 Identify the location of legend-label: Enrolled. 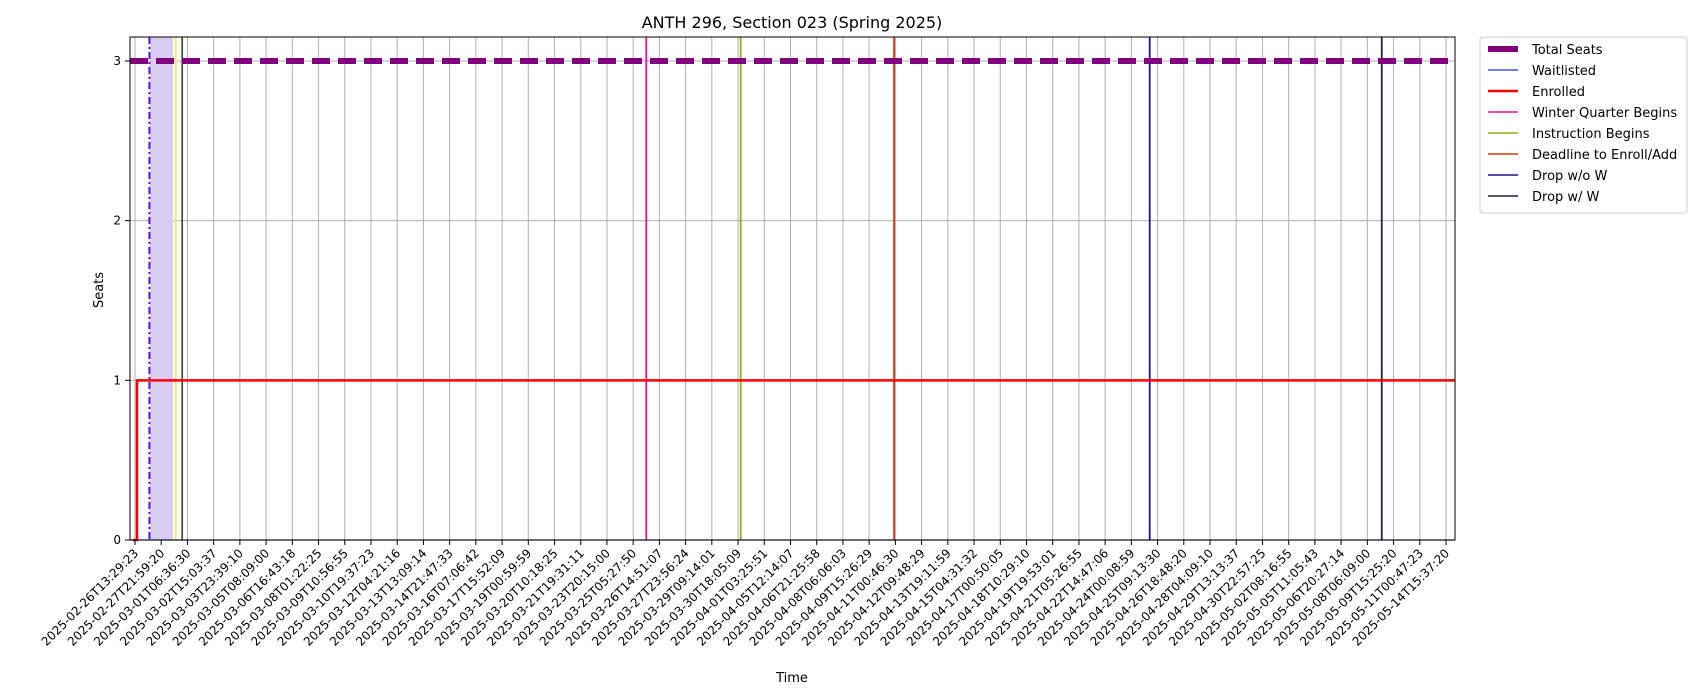
(1558, 92).